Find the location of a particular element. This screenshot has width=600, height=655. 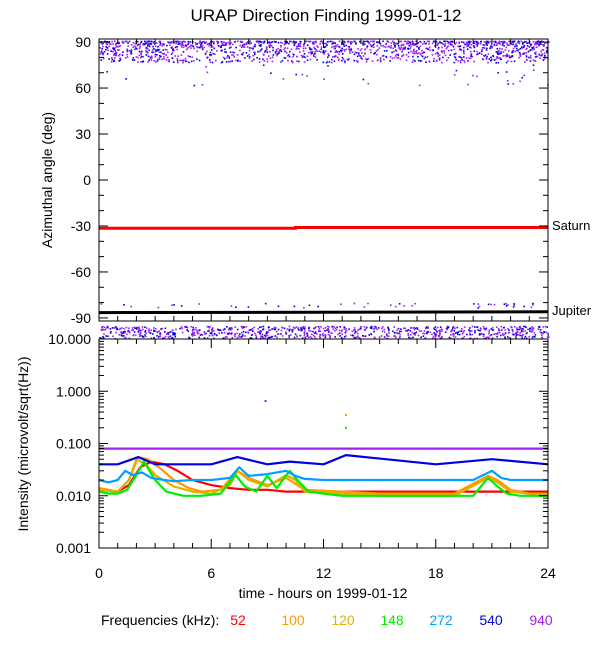

intensity-y-tick-label: 10.000 is located at coordinates (69, 339).